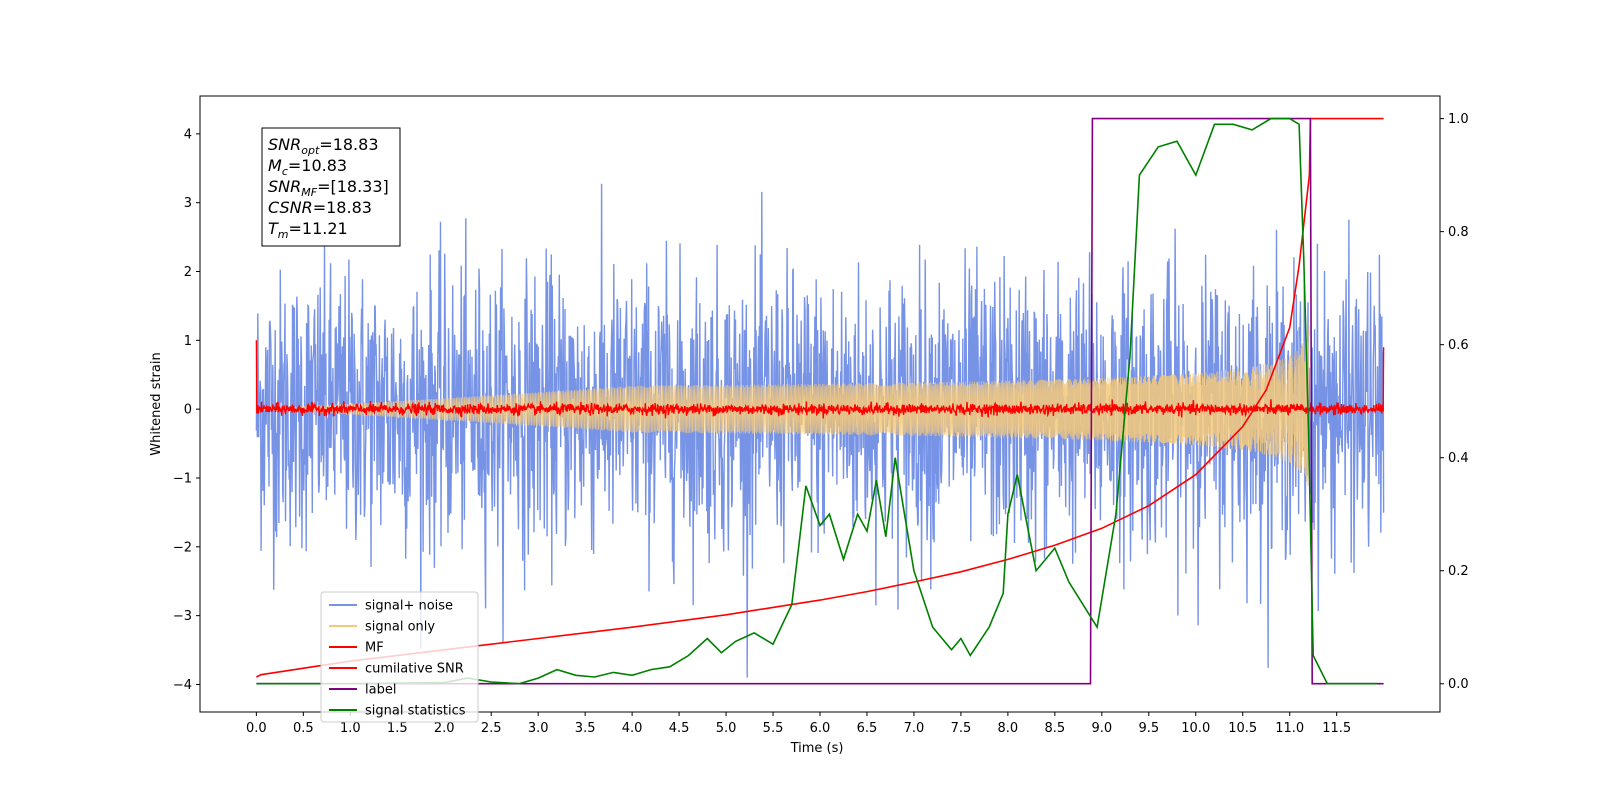 Image resolution: width=1600 pixels, height=804 pixels. I want to click on y-tick-label: −3, so click(182, 616).